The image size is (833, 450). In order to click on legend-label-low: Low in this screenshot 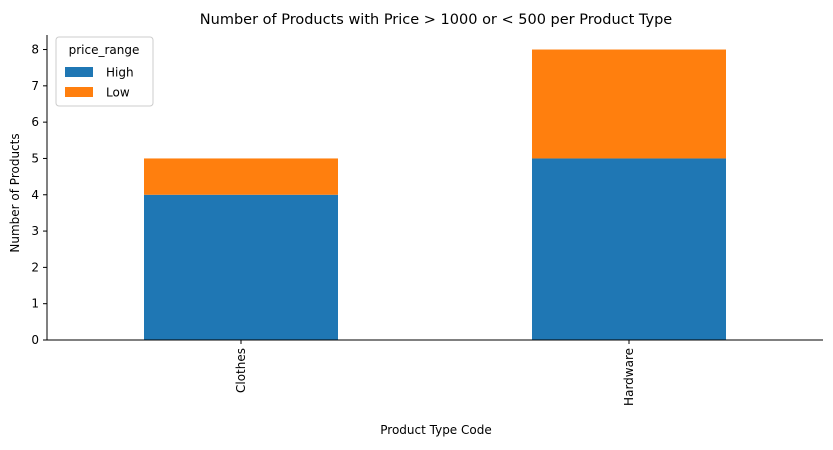, I will do `click(118, 93)`.